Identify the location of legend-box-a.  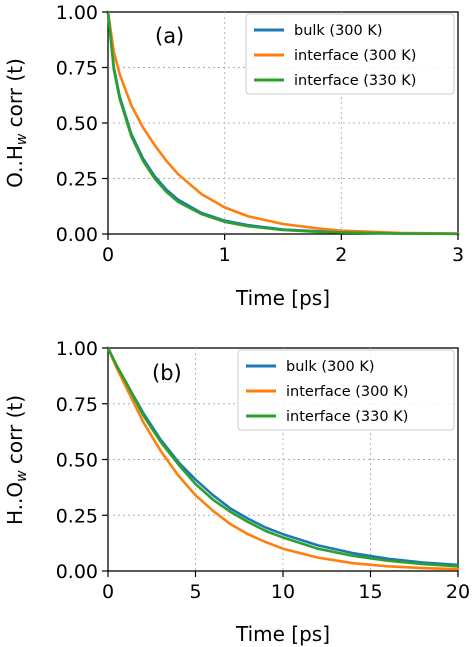
(350, 54).